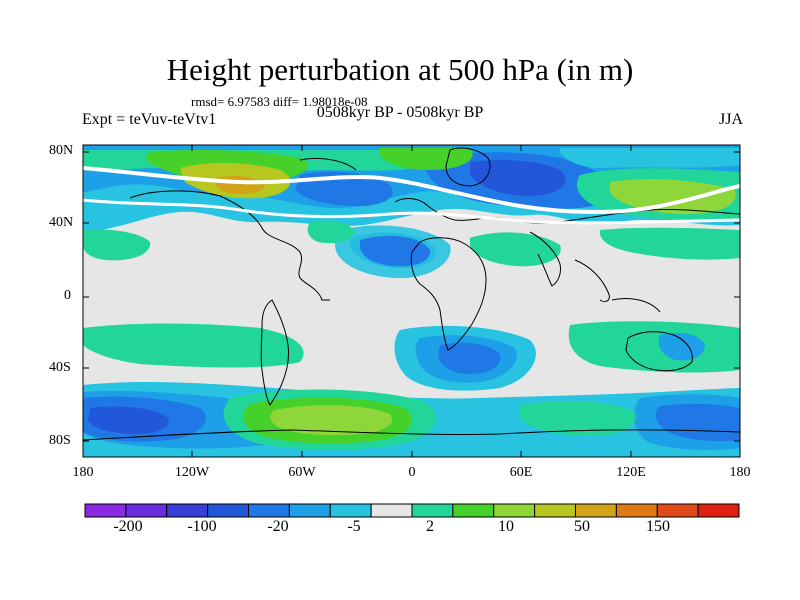 This screenshot has height=600, width=800. What do you see at coordinates (128, 526) in the screenshot?
I see `colorbar-label: -200` at bounding box center [128, 526].